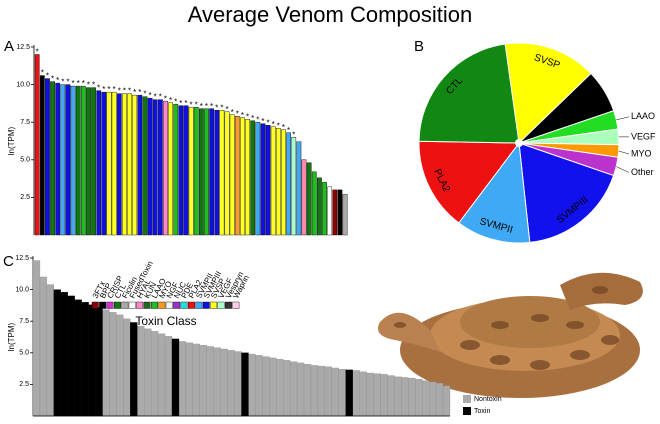 The image size is (660, 424). What do you see at coordinates (482, 411) in the screenshot?
I see `legend-label: Toxin` at bounding box center [482, 411].